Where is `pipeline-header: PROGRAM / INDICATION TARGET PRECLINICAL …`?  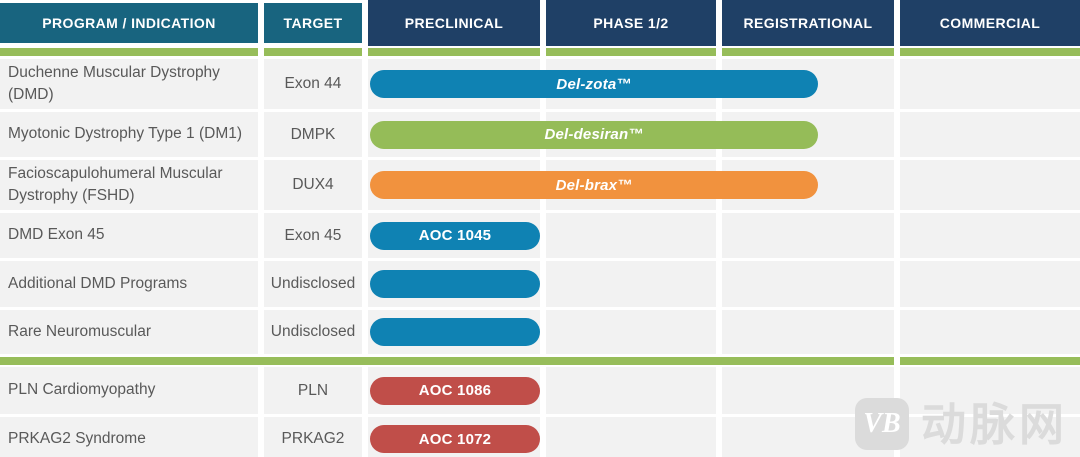 pipeline-header: PROGRAM / INDICATION TARGET PRECLINICAL … is located at coordinates (540, 23).